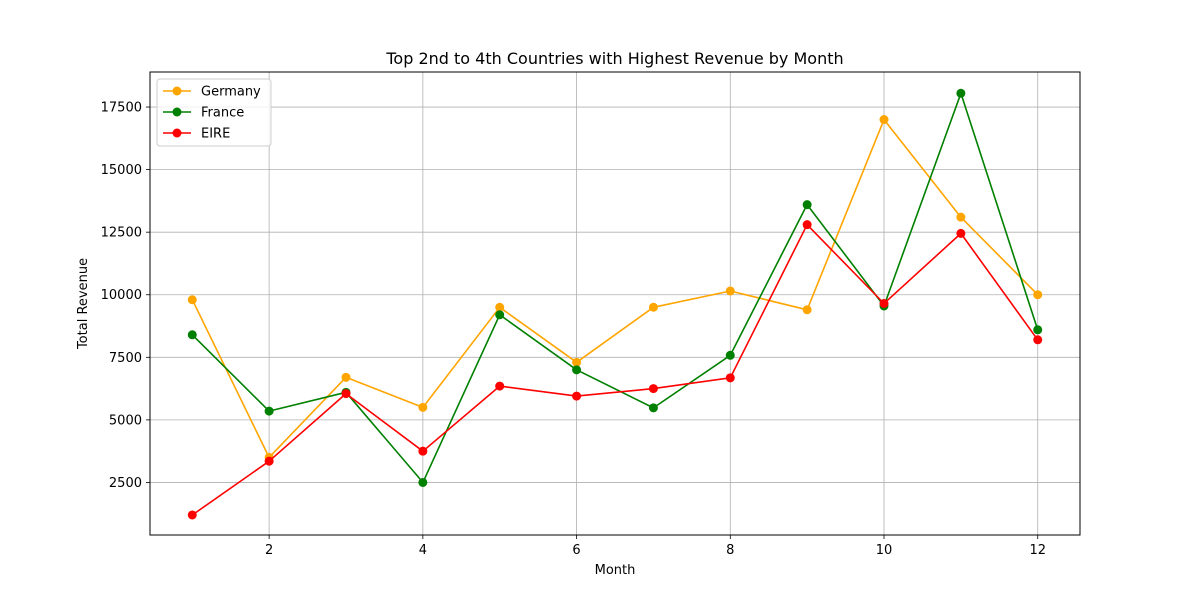 This screenshot has height=600, width=1200. I want to click on x-tick-label: 8, so click(730, 550).